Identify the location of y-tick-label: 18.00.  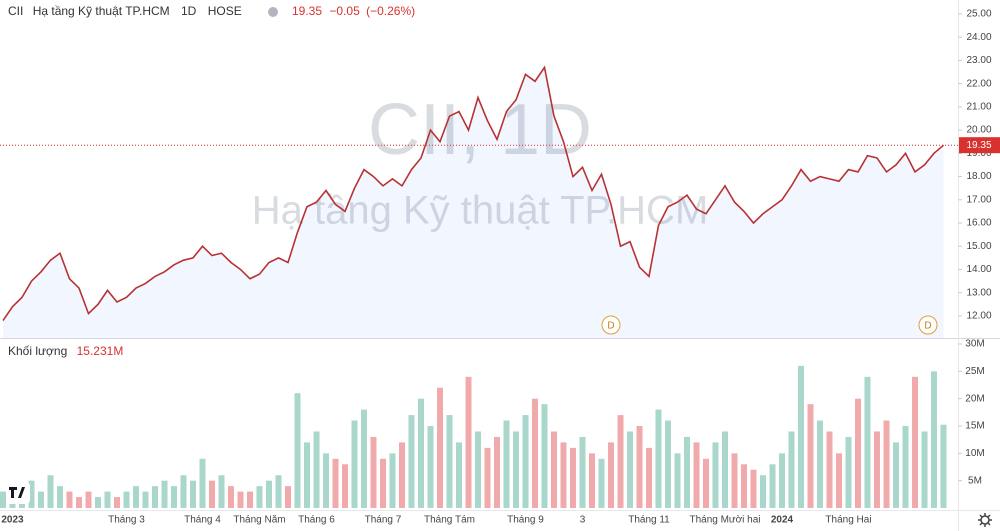
(978, 176).